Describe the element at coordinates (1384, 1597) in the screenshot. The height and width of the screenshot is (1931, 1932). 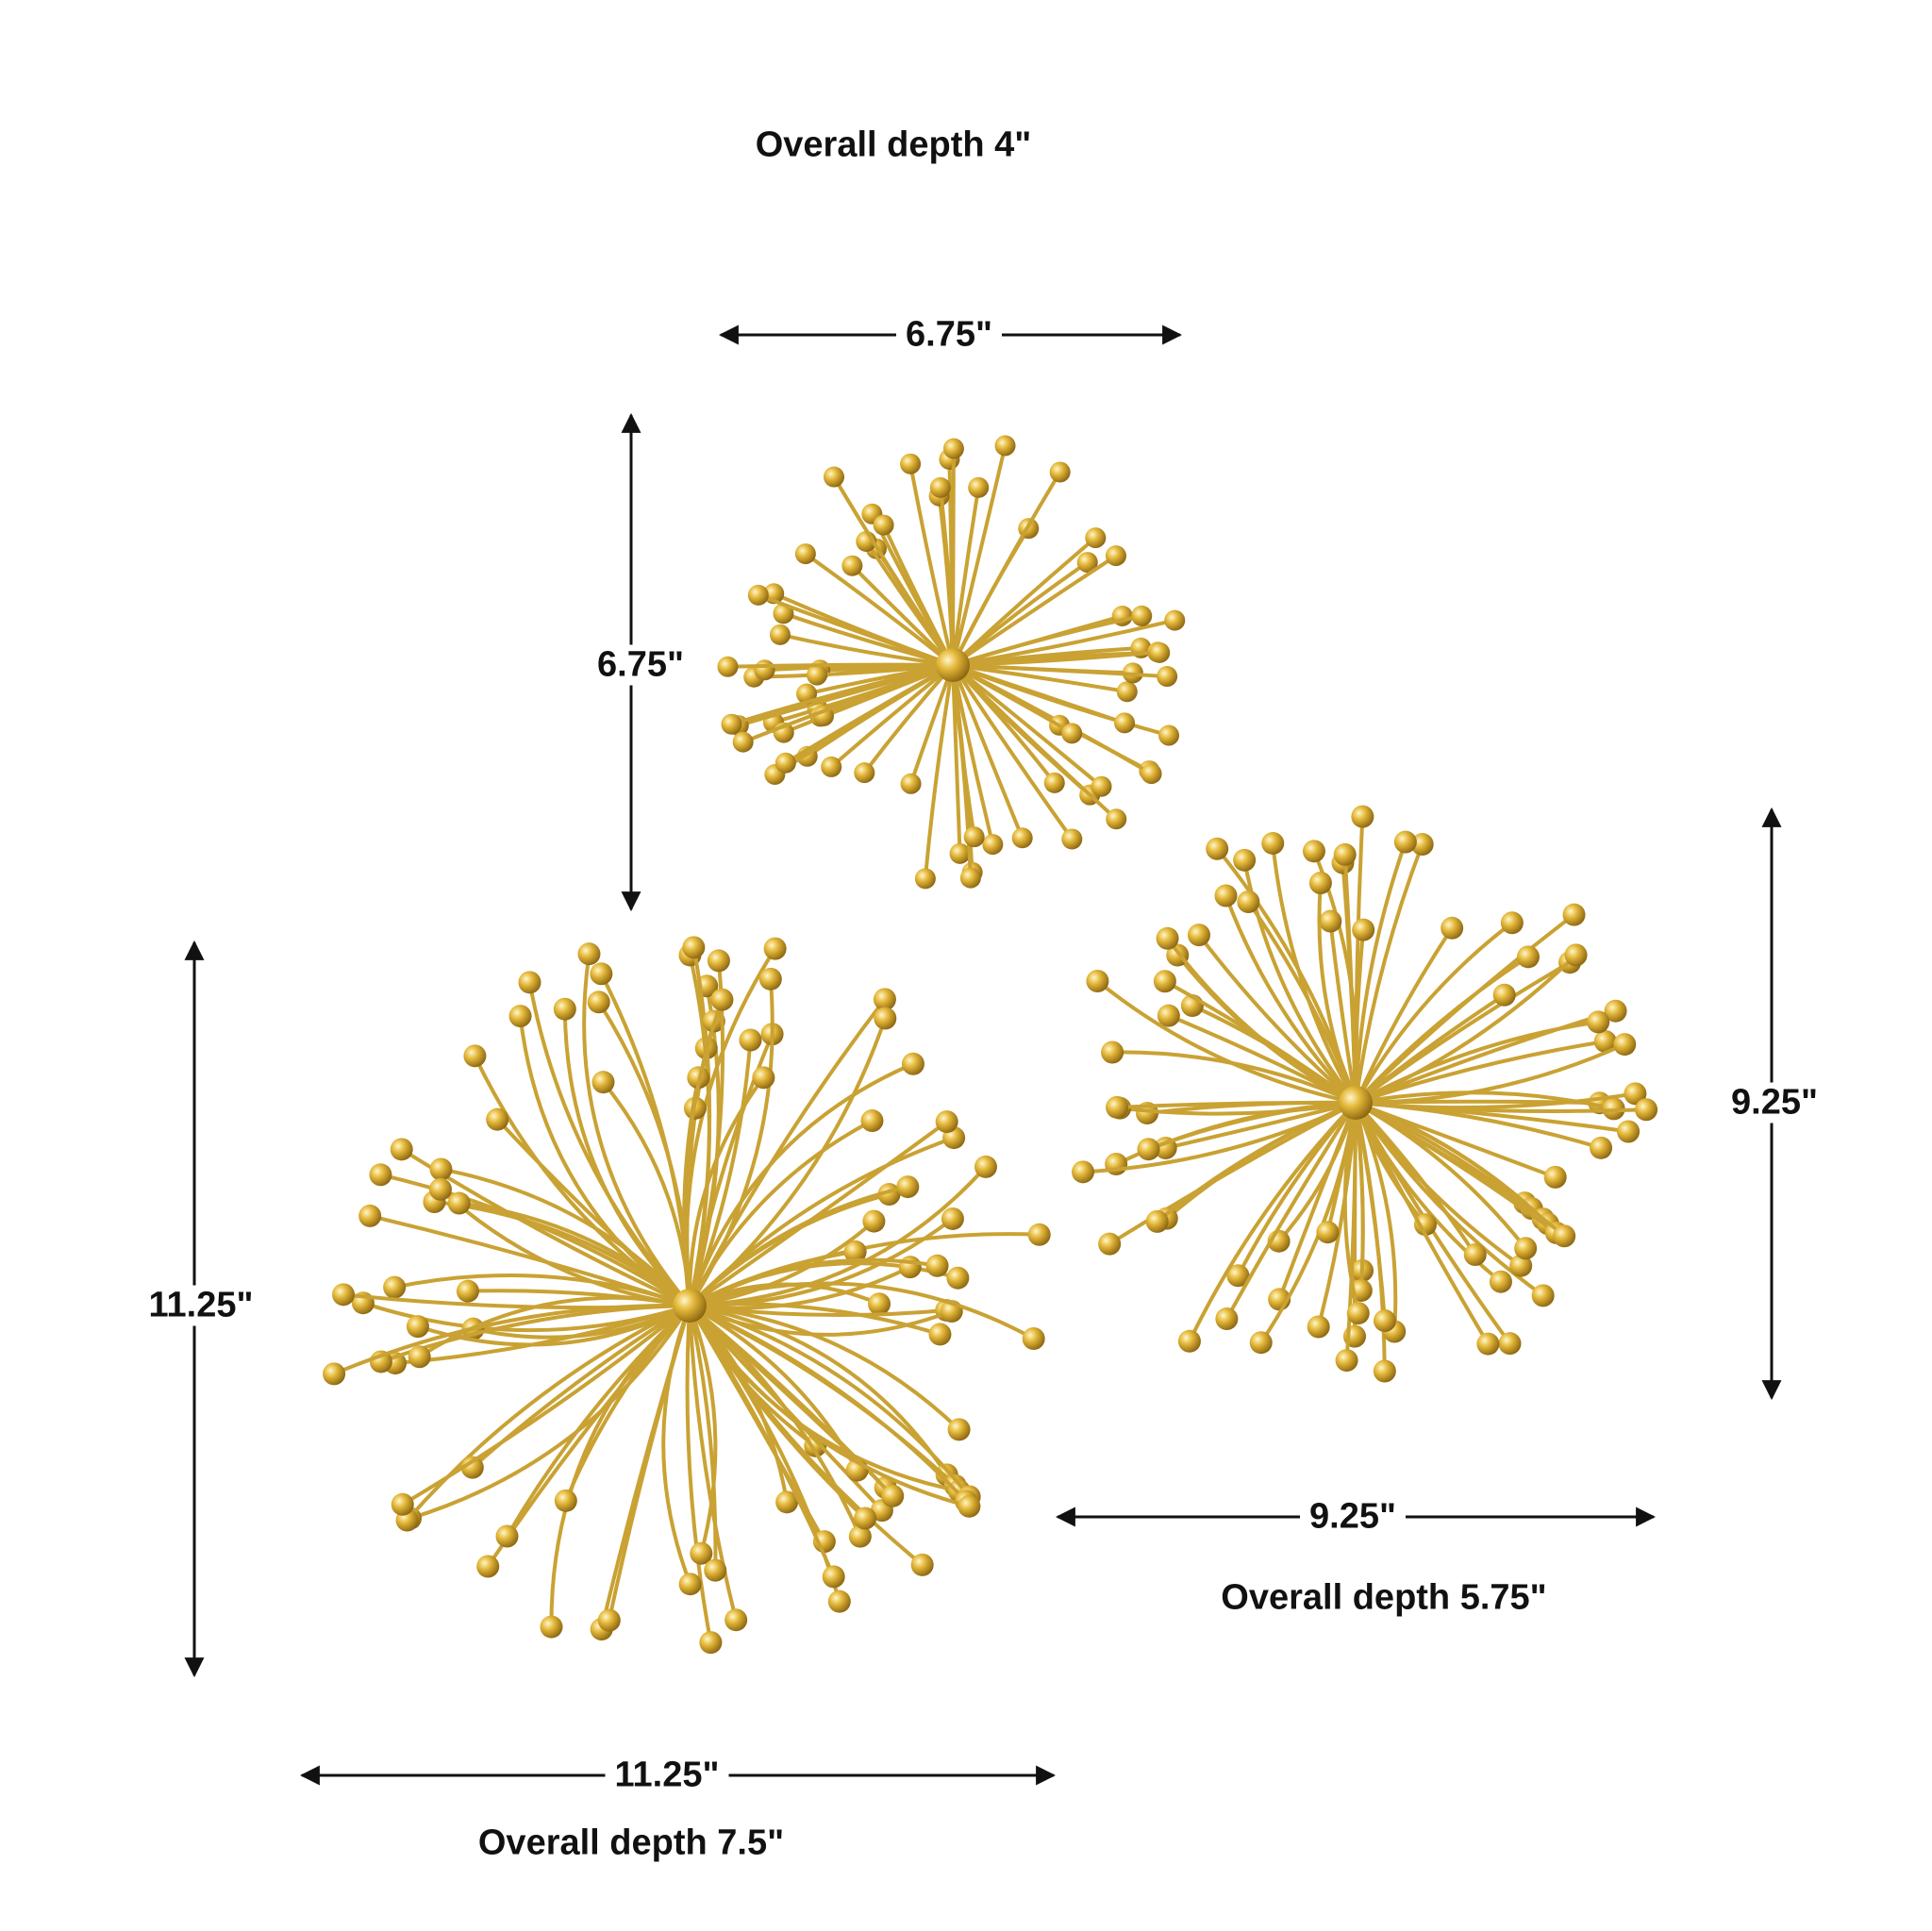
I see `medium-depth-label: Overall depth 5.75"` at that location.